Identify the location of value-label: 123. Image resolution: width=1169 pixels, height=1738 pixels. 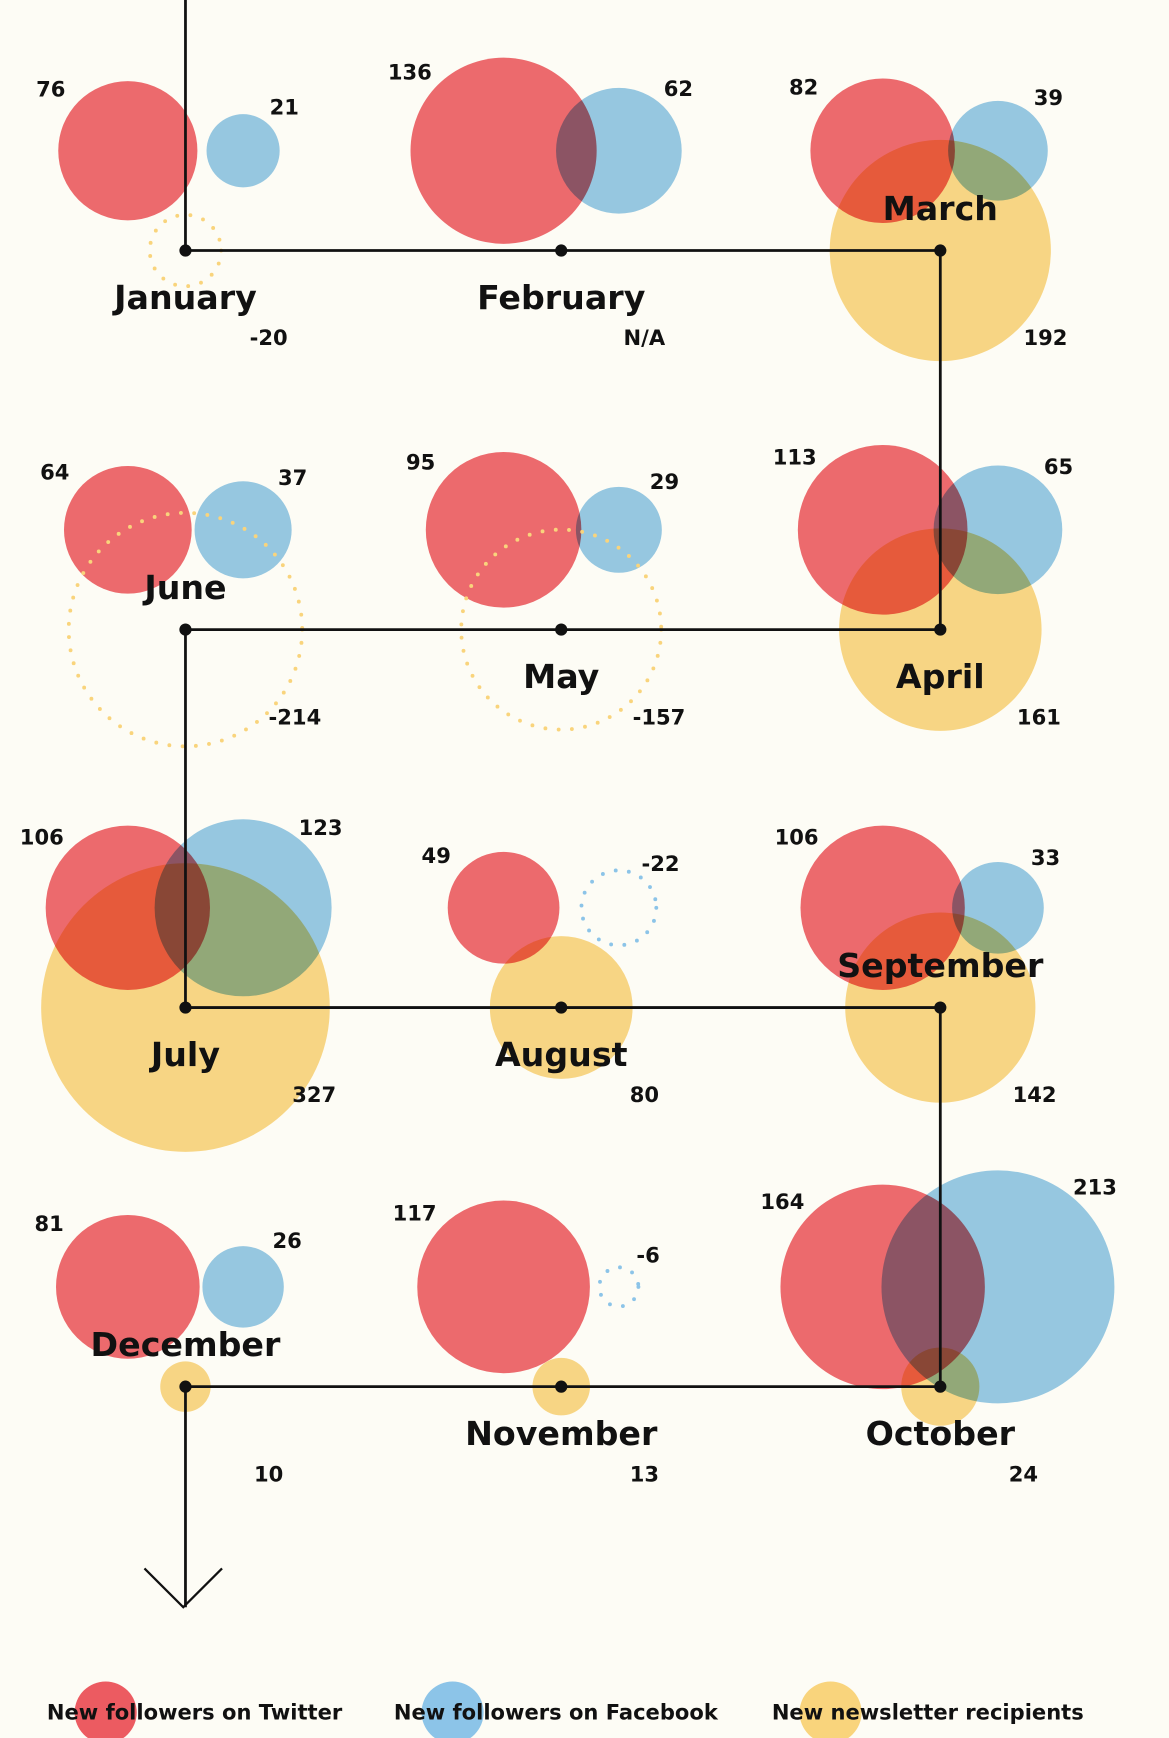
(321, 827).